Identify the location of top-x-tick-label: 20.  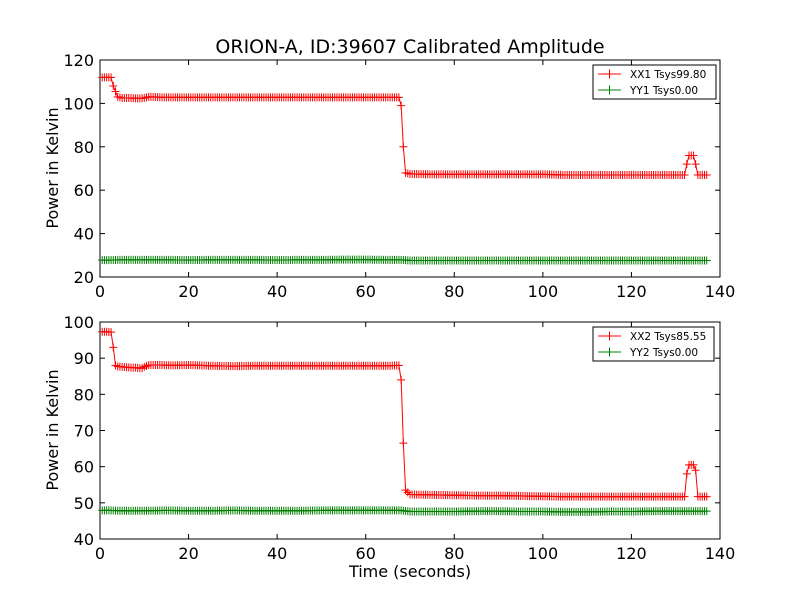
(188, 291).